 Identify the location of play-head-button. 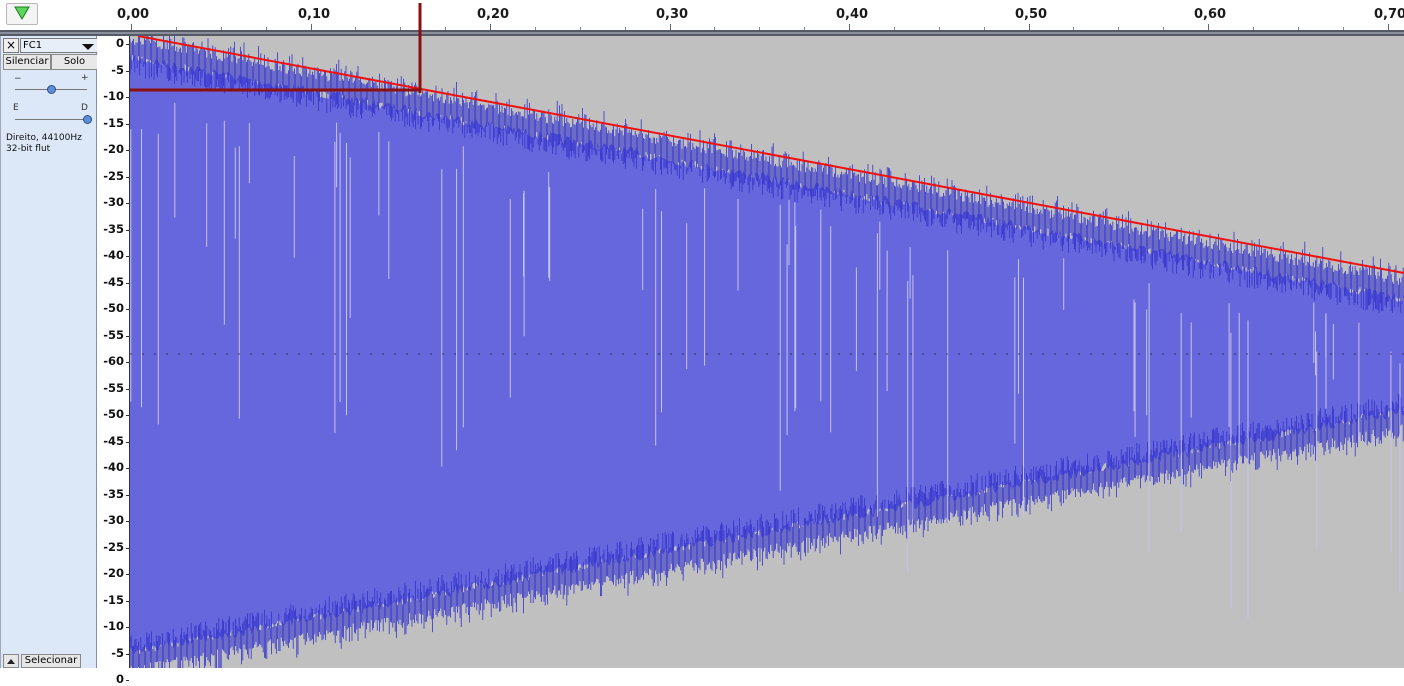
(22, 14).